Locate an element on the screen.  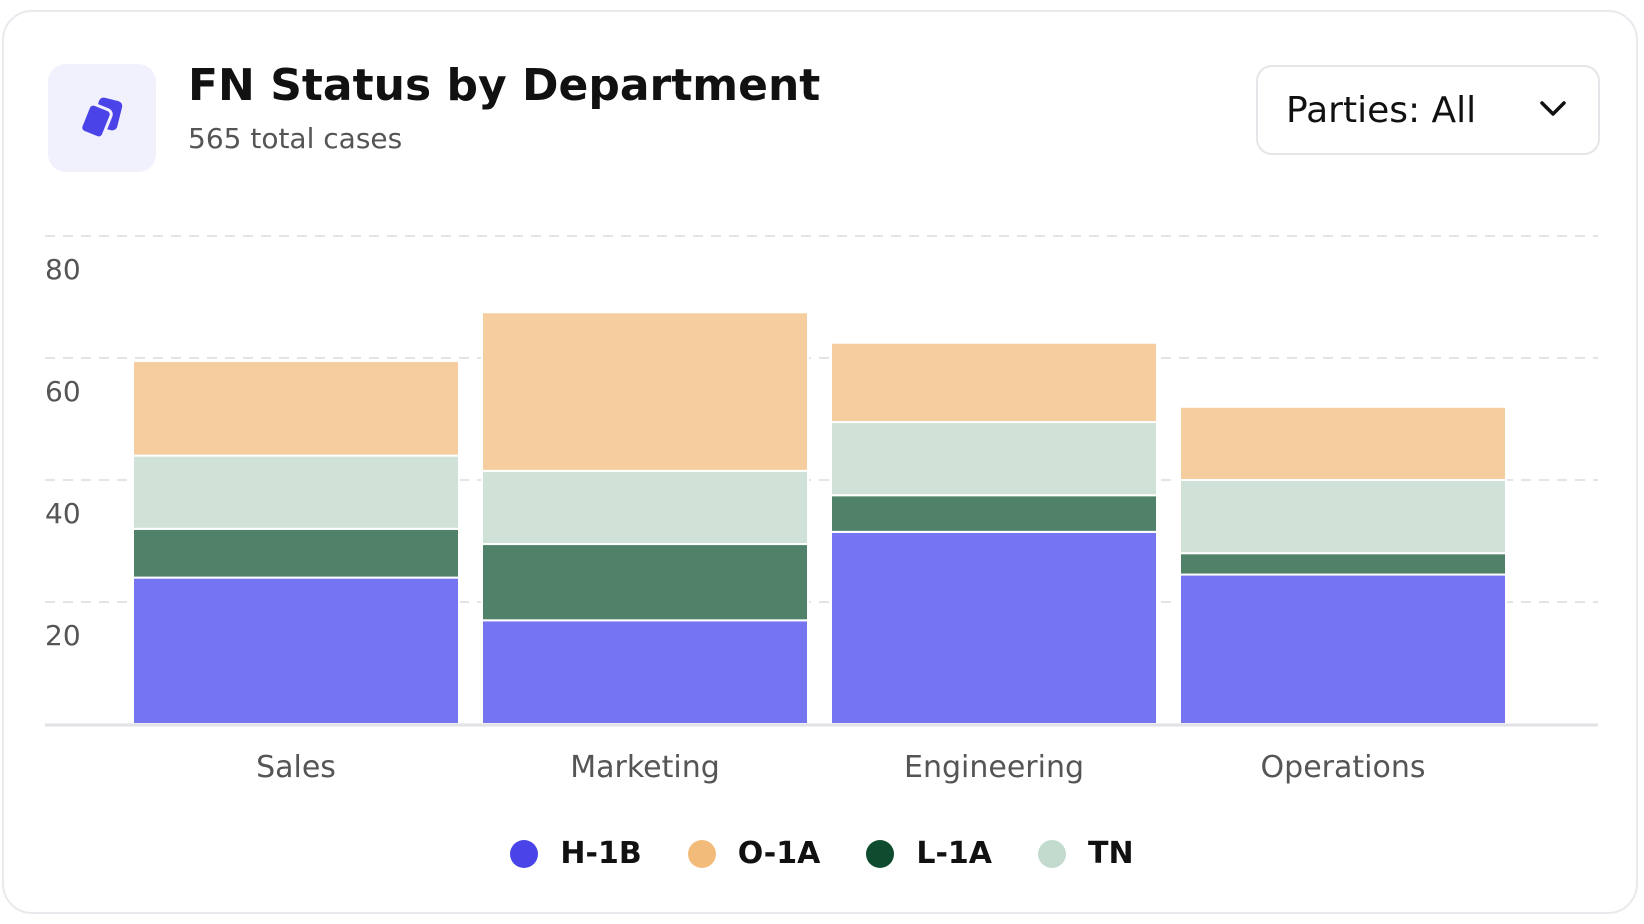
legend-swatch-l-1a is located at coordinates (880, 853).